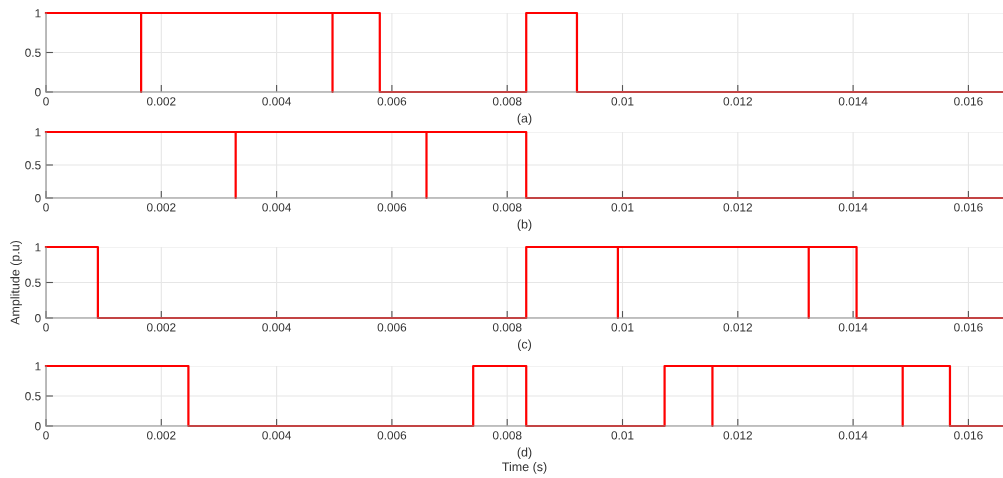 This screenshot has height=478, width=1003. I want to click on y-axis-title: Amplitude (p.u), so click(16, 282).